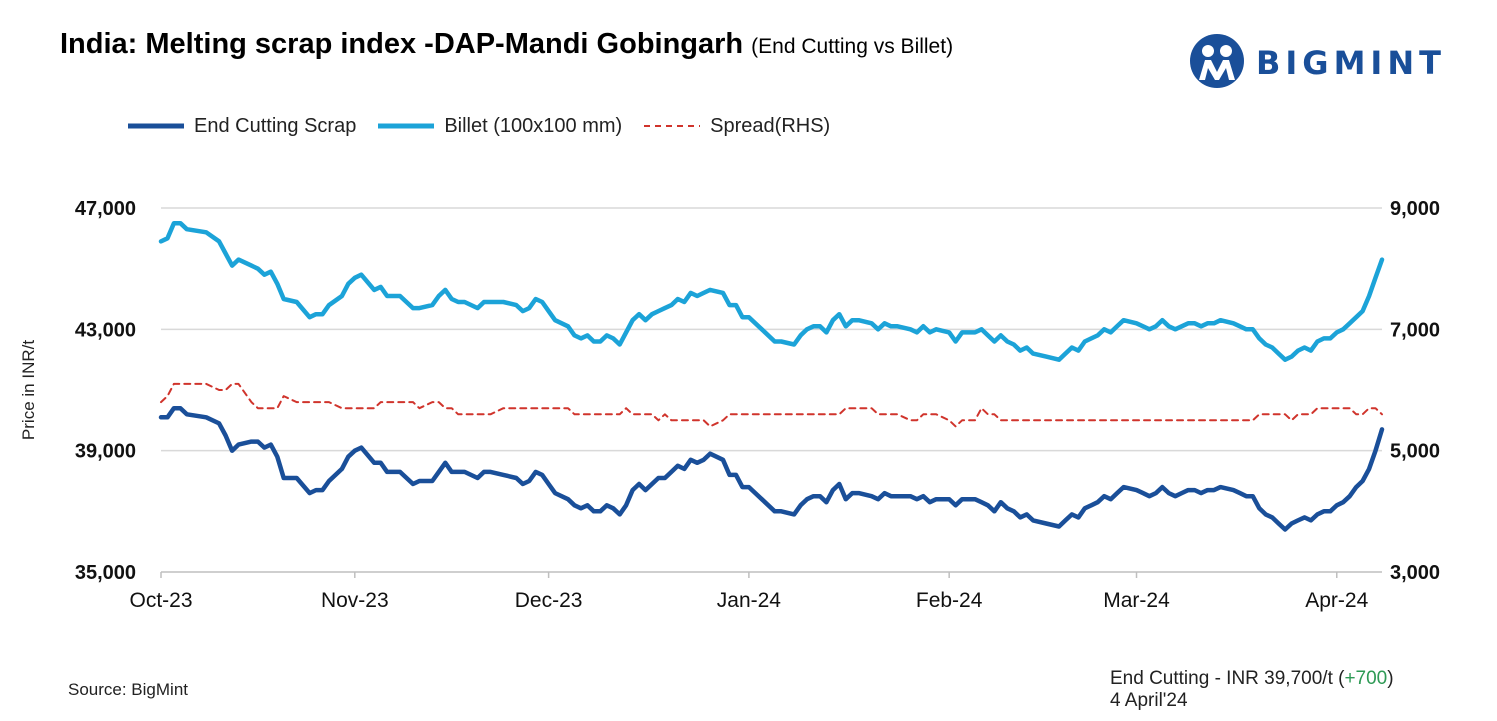  What do you see at coordinates (1217, 61) in the screenshot?
I see `logo-mark-icon` at bounding box center [1217, 61].